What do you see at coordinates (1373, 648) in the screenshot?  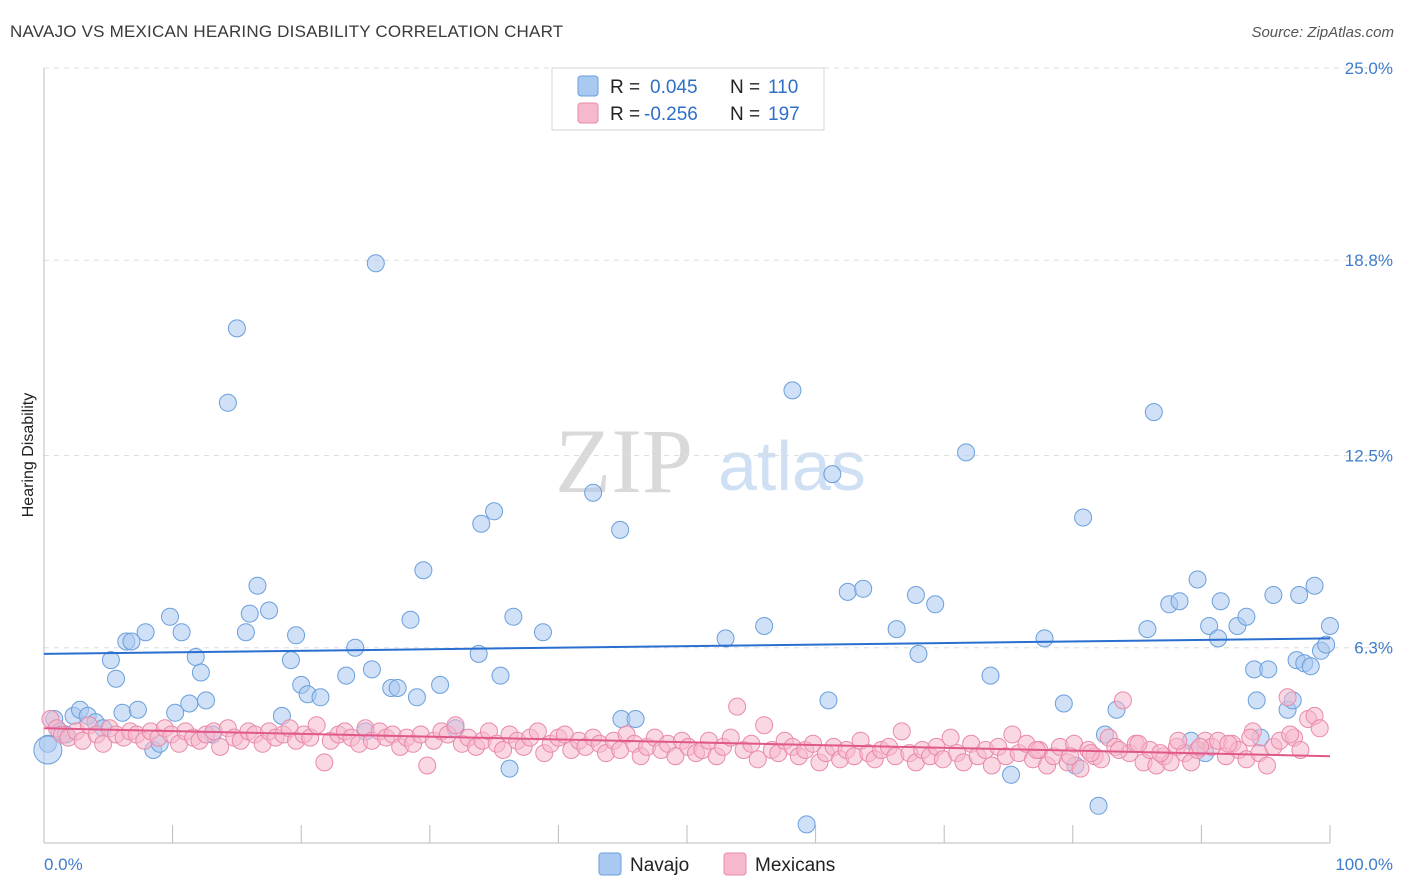 I see `y-tick-label: 6.3%` at bounding box center [1373, 648].